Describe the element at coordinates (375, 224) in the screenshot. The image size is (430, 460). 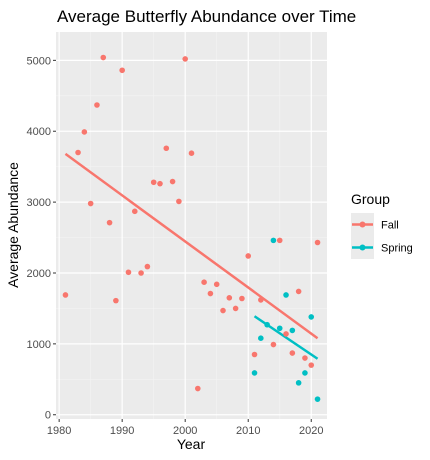
I see `legend-item-fall: Fall` at that location.